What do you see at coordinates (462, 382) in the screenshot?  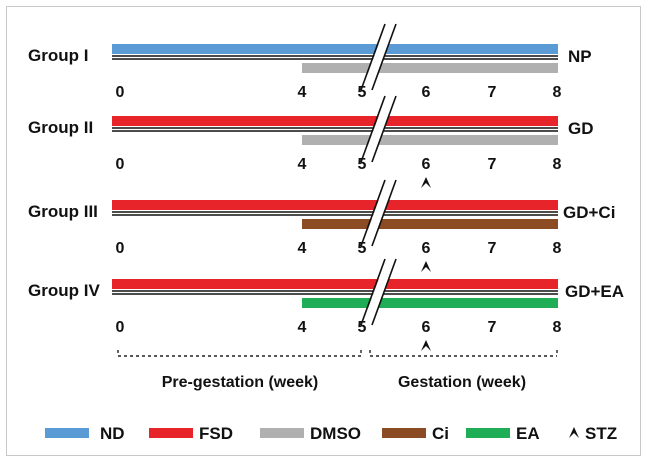 I see `gestation-label: Gestation (week)` at bounding box center [462, 382].